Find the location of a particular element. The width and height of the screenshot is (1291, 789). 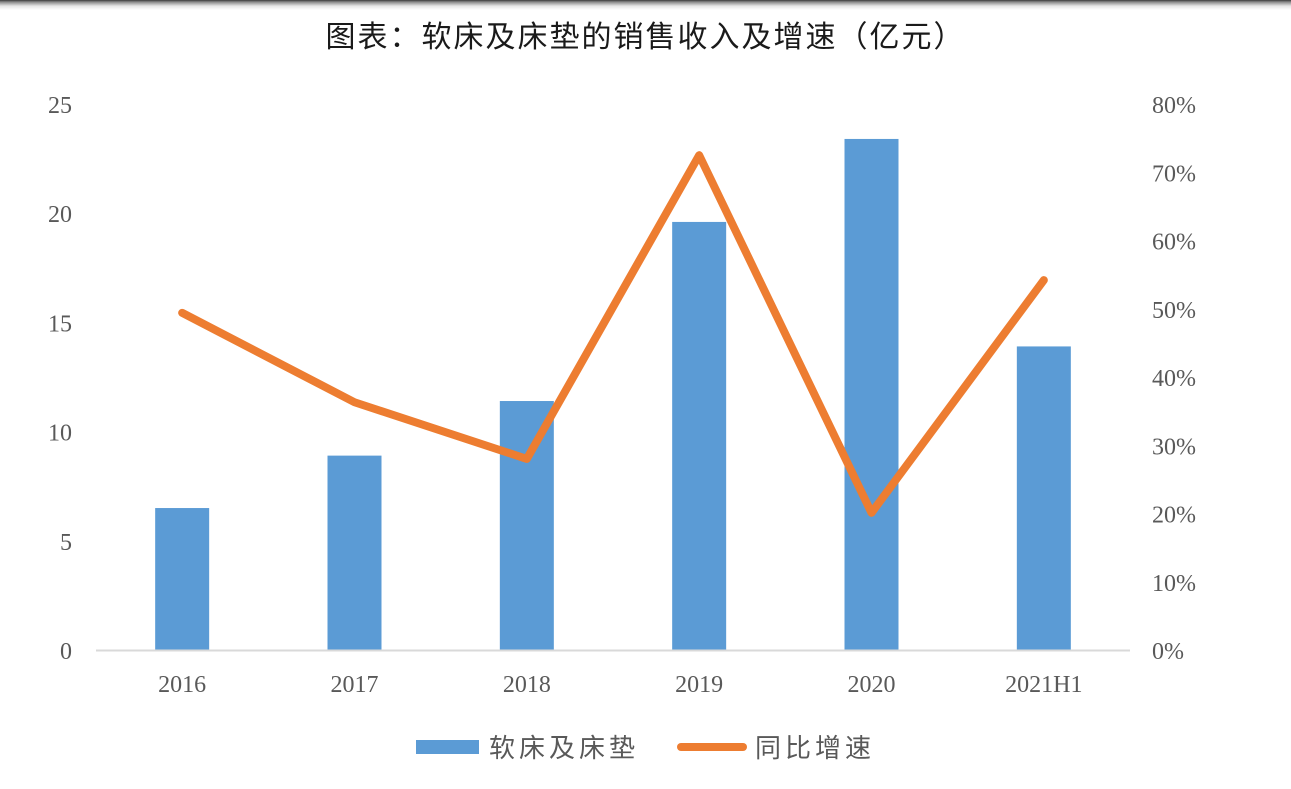

right-axis-tick: 0% is located at coordinates (1168, 652).